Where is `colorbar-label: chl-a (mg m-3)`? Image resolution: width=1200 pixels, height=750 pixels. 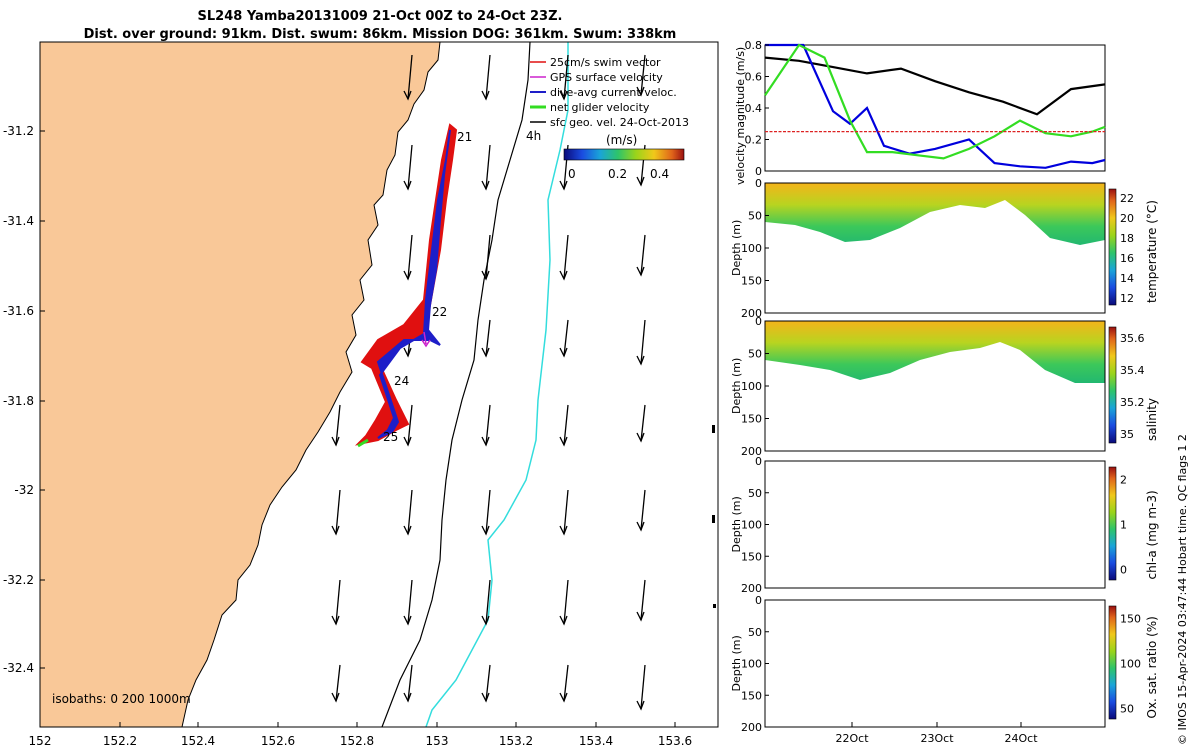 colorbar-label: chl-a (mg m-3) is located at coordinates (1152, 534).